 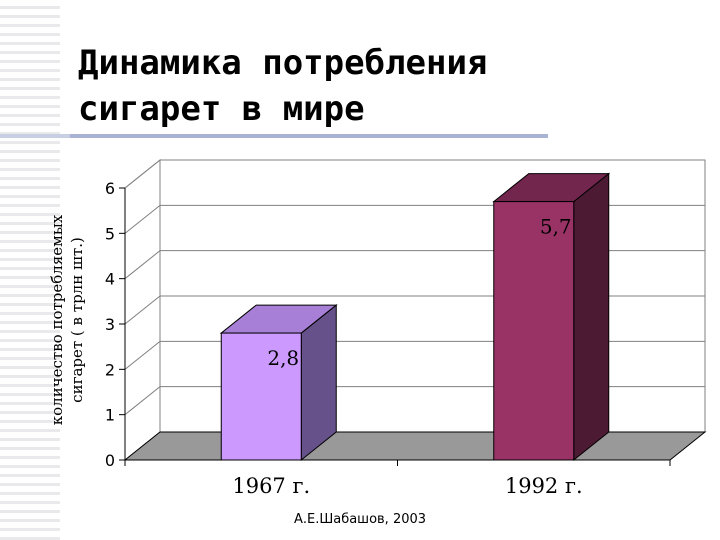 What do you see at coordinates (271, 486) in the screenshot?
I see `x-category-label: 1967 г.` at bounding box center [271, 486].